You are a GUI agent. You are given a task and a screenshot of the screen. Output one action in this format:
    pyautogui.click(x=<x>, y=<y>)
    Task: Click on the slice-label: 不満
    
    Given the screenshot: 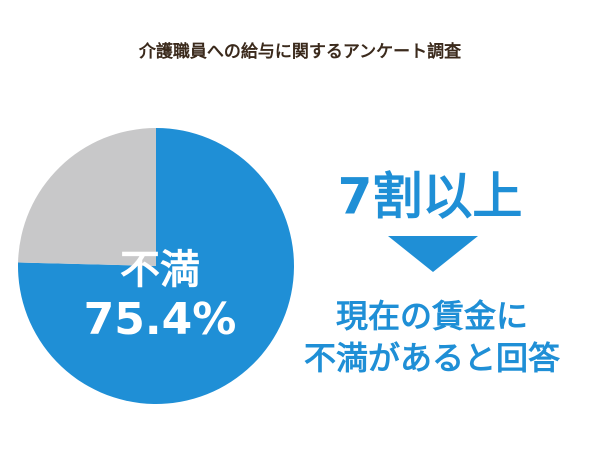 What is the action you would take?
    pyautogui.click(x=160, y=270)
    